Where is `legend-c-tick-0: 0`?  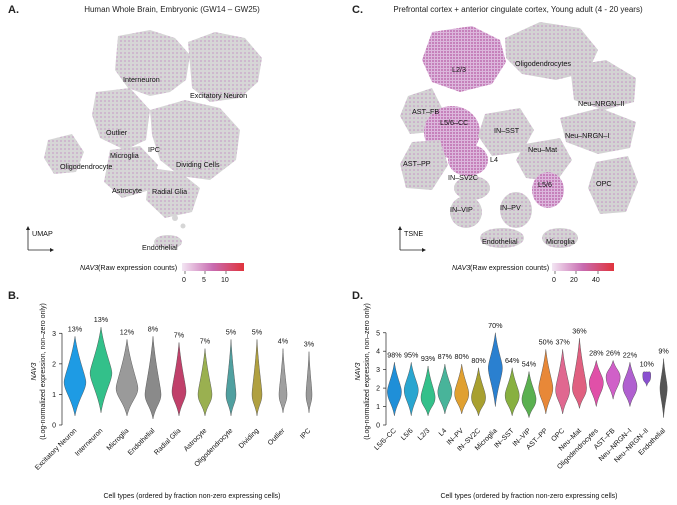 legend-c-tick-0: 0 is located at coordinates (554, 280).